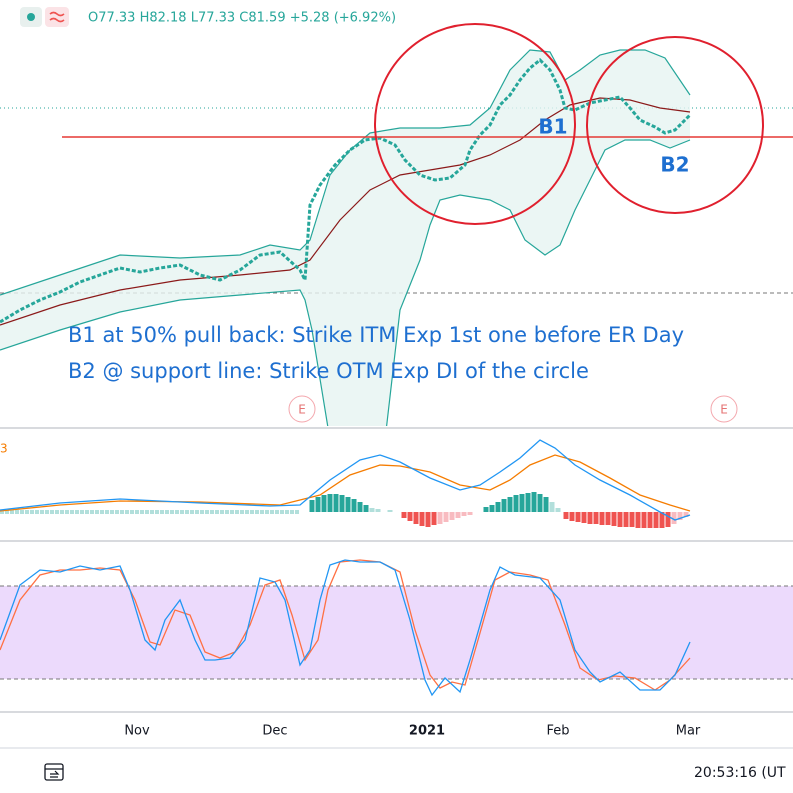 The width and height of the screenshot is (793, 793). What do you see at coordinates (688, 731) in the screenshot?
I see `x-tick-label: Mar` at bounding box center [688, 731].